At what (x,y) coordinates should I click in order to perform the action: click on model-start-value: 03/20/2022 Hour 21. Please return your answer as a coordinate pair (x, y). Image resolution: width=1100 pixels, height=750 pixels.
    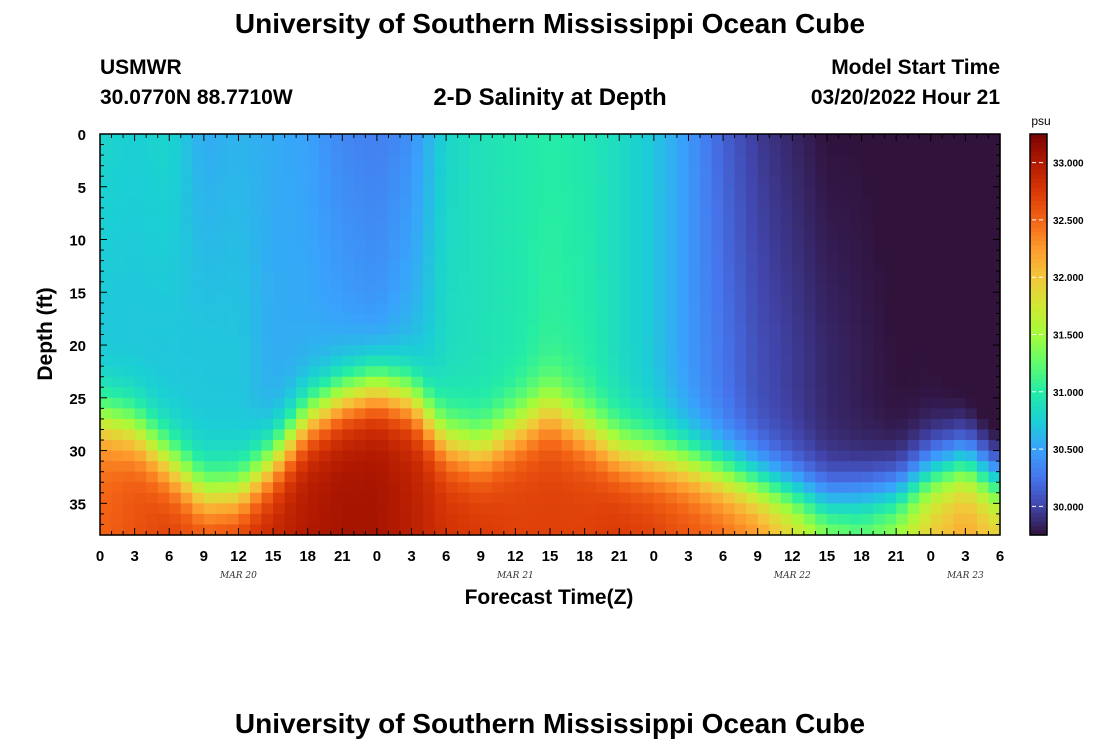
    Looking at the image, I should click on (905, 97).